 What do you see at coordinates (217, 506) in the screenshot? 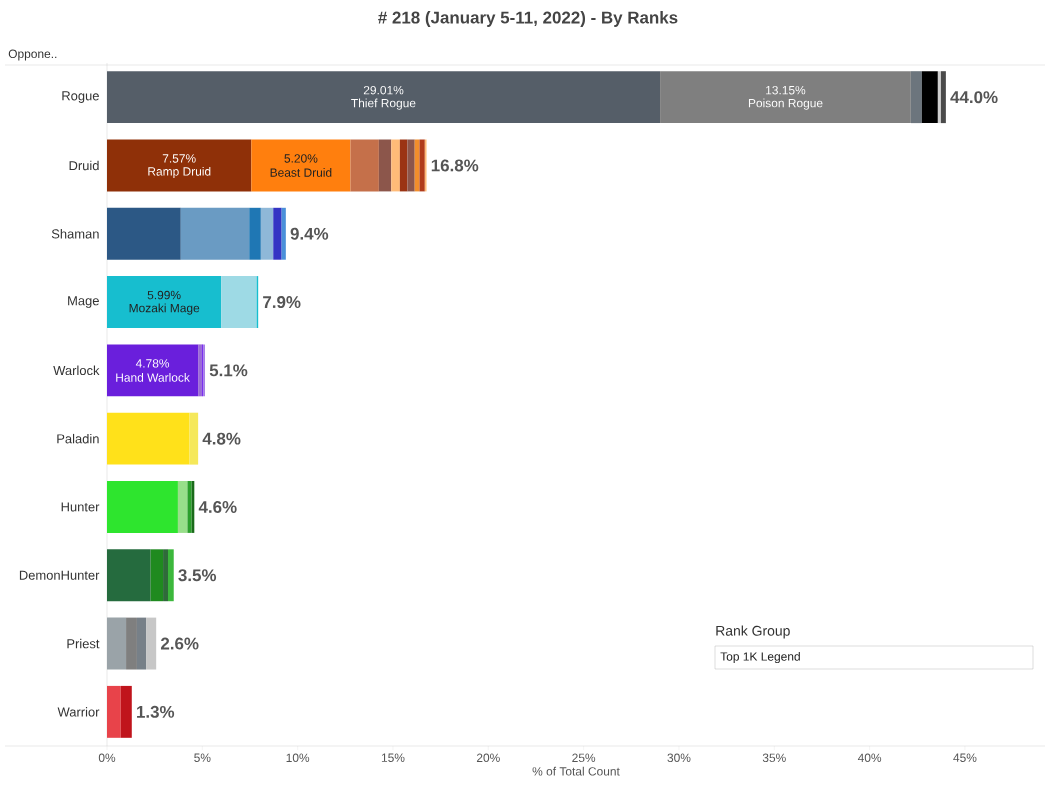
I see `total-label: 4.6%` at bounding box center [217, 506].